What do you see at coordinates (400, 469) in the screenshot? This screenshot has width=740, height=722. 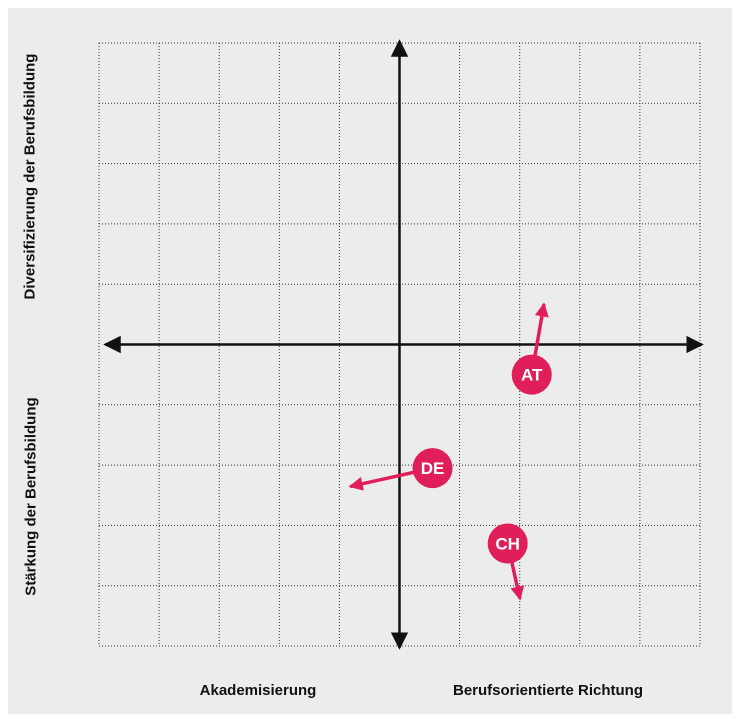 I see `data-point-de: DE` at bounding box center [400, 469].